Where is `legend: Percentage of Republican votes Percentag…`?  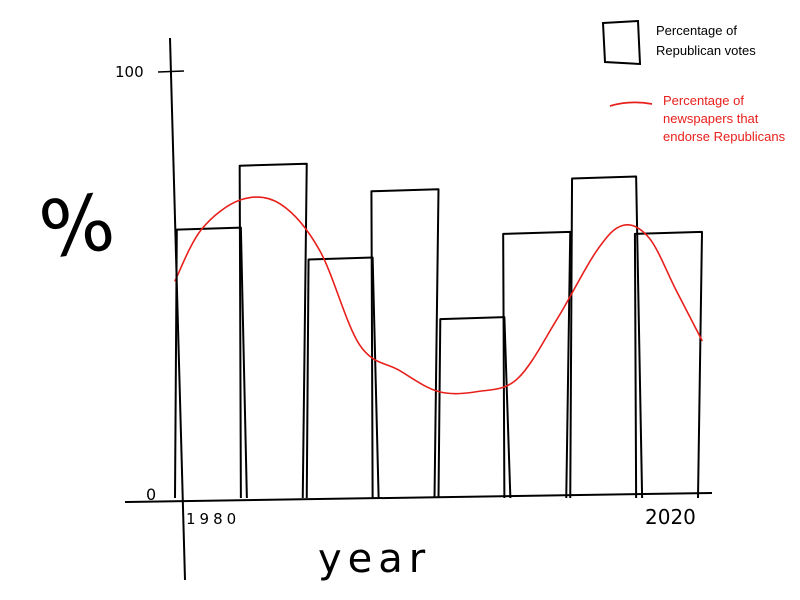 legend: Percentage of Republican votes Percentag… is located at coordinates (693, 81).